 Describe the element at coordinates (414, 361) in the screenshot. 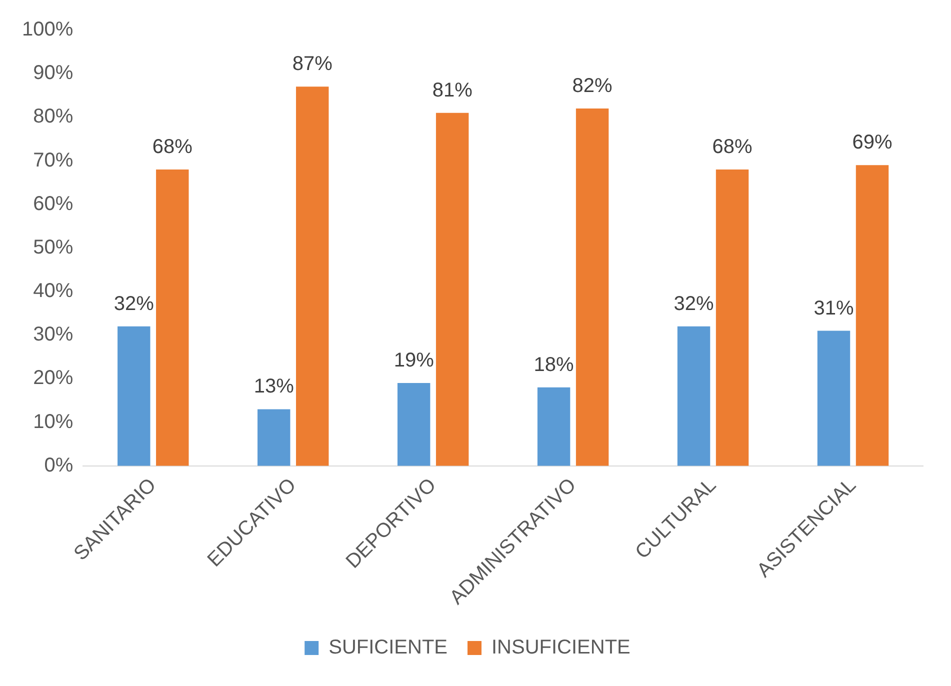

I see `data-label: 19%` at that location.